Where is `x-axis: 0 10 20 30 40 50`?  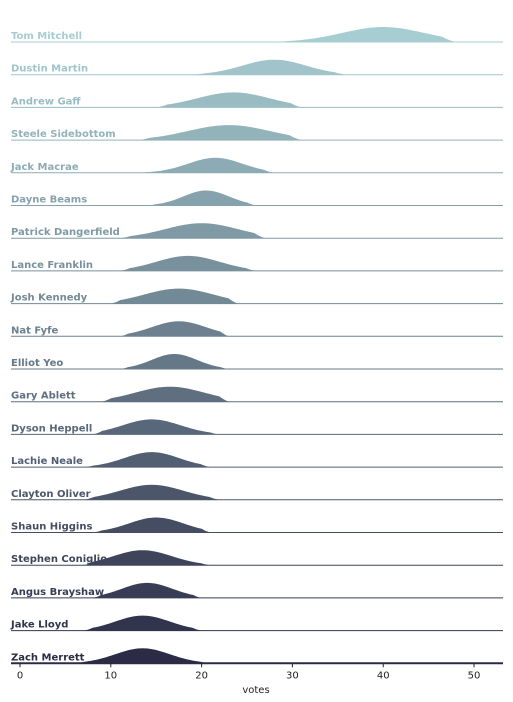
x-axis: 0 10 20 30 40 50 is located at coordinates (249, 672).